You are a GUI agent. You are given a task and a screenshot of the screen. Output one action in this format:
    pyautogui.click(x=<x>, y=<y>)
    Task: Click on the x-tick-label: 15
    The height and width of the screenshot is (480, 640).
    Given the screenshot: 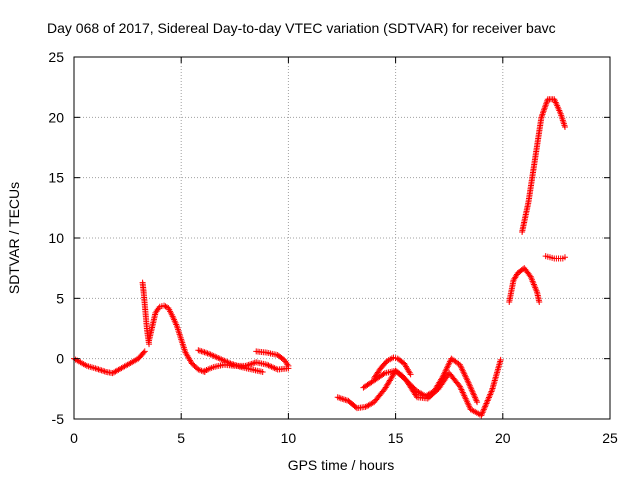 What is the action you would take?
    pyautogui.click(x=396, y=438)
    